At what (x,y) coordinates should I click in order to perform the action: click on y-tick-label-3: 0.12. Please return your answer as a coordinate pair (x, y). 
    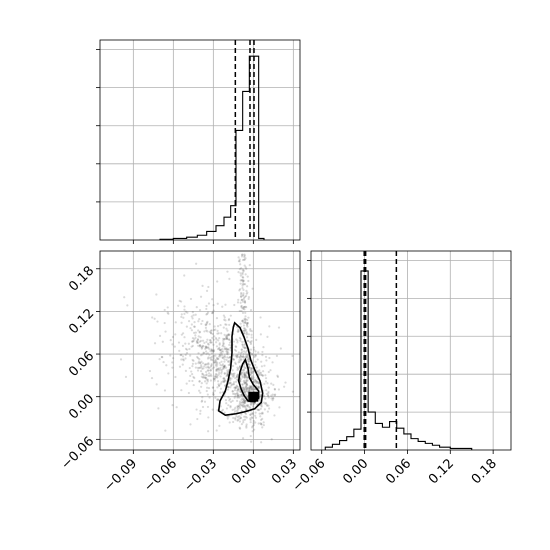
    Looking at the image, I should click on (81, 321).